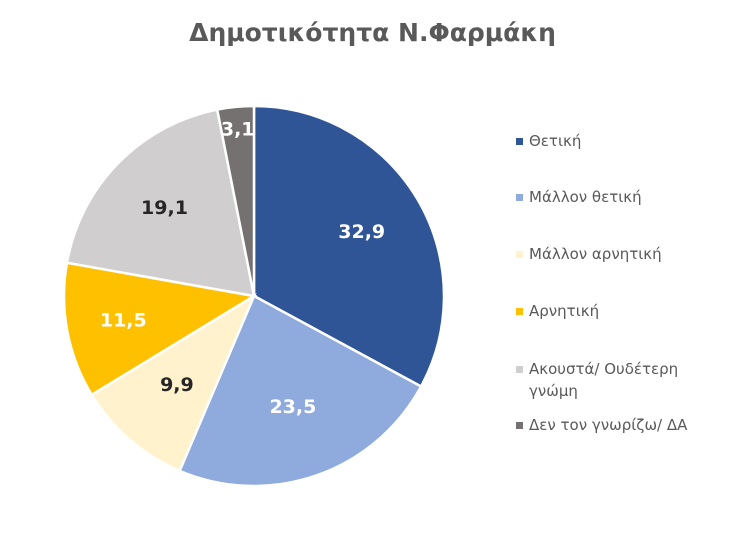 This screenshot has width=745, height=540. What do you see at coordinates (622, 141) in the screenshot?
I see `legend-item-1: Θετική` at bounding box center [622, 141].